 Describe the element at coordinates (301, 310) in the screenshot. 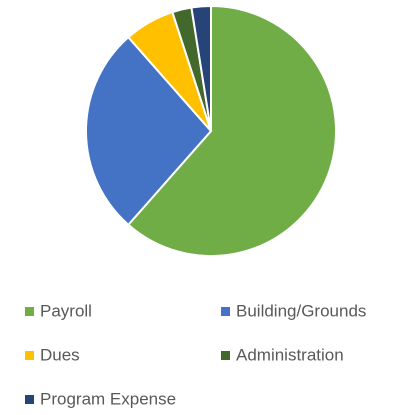

I see `legend-label: Building/Grounds` at that location.